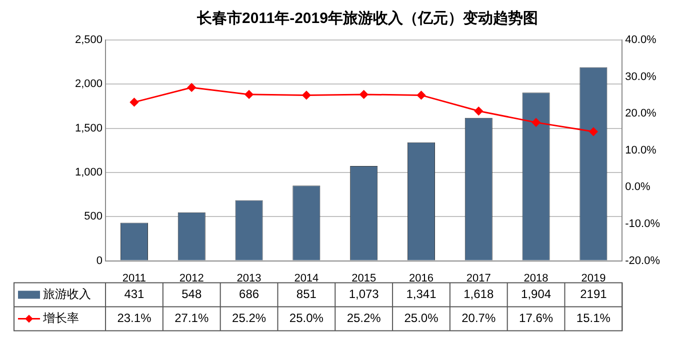 Image resolution: width=675 pixels, height=340 pixels. What do you see at coordinates (367, 18) in the screenshot?
I see `chart-title: 长春市2011年-2019年旅游收入（亿元）变动趋势图` at bounding box center [367, 18].